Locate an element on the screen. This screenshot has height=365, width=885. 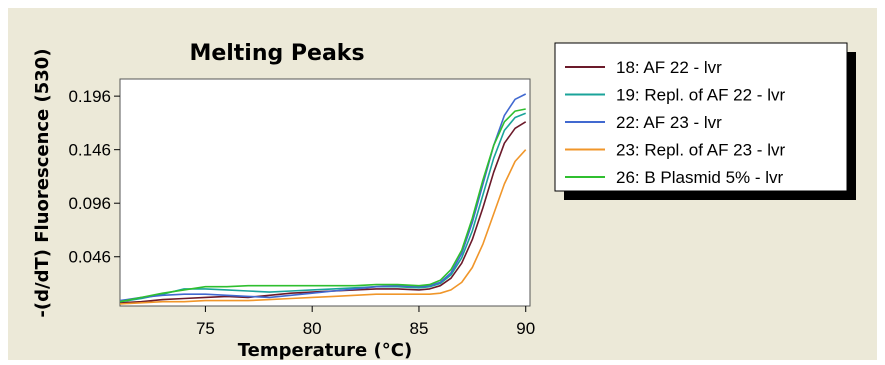
x-tick-label: 75 is located at coordinates (205, 328).